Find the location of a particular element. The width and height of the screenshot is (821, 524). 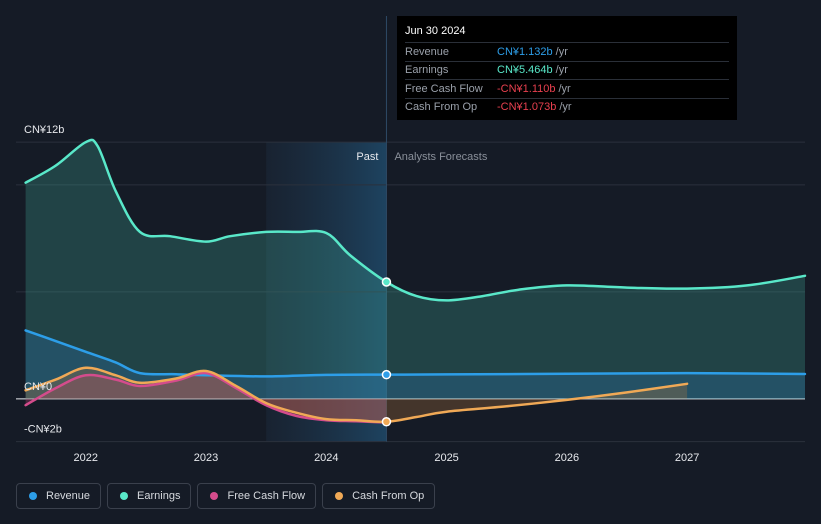

legend-item-cash-from-op: Cash From Op is located at coordinates (379, 496).